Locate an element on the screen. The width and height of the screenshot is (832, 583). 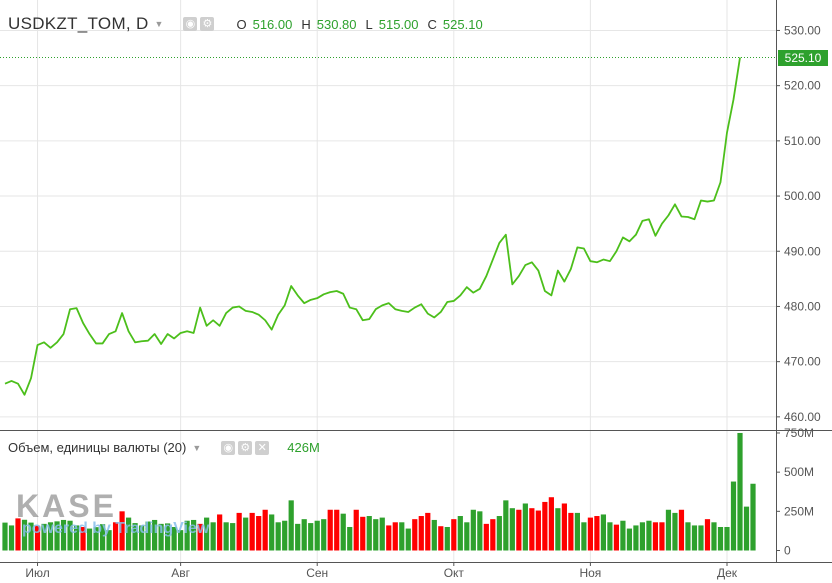
last-price-badge: 525.10 is located at coordinates (803, 58).